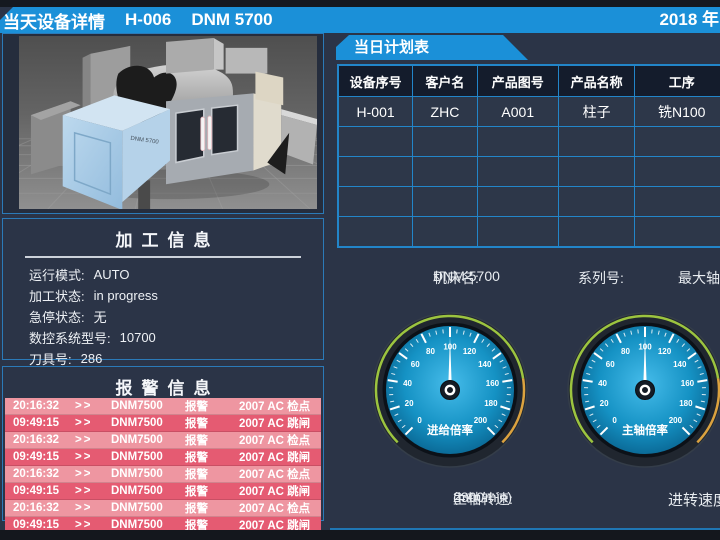 This screenshot has width=720, height=540. What do you see at coordinates (167, 240) in the screenshot?
I see `process-info-title: 加工信息` at bounding box center [167, 240].